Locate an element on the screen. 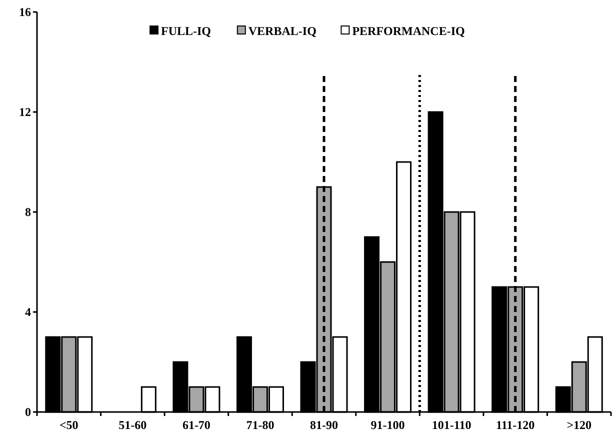  x-tick-label: 61-70 is located at coordinates (196, 425).